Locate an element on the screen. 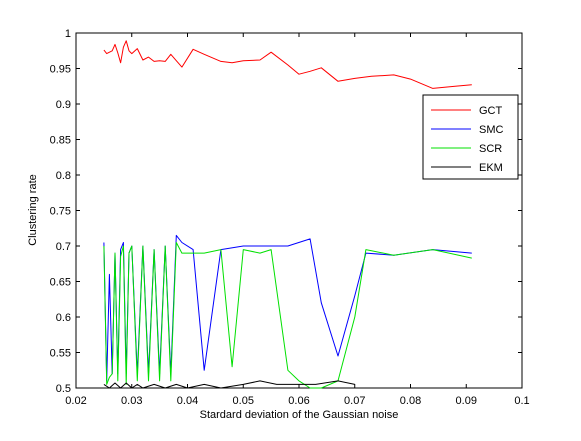  x-tick-label: 0.02 is located at coordinates (75, 401).